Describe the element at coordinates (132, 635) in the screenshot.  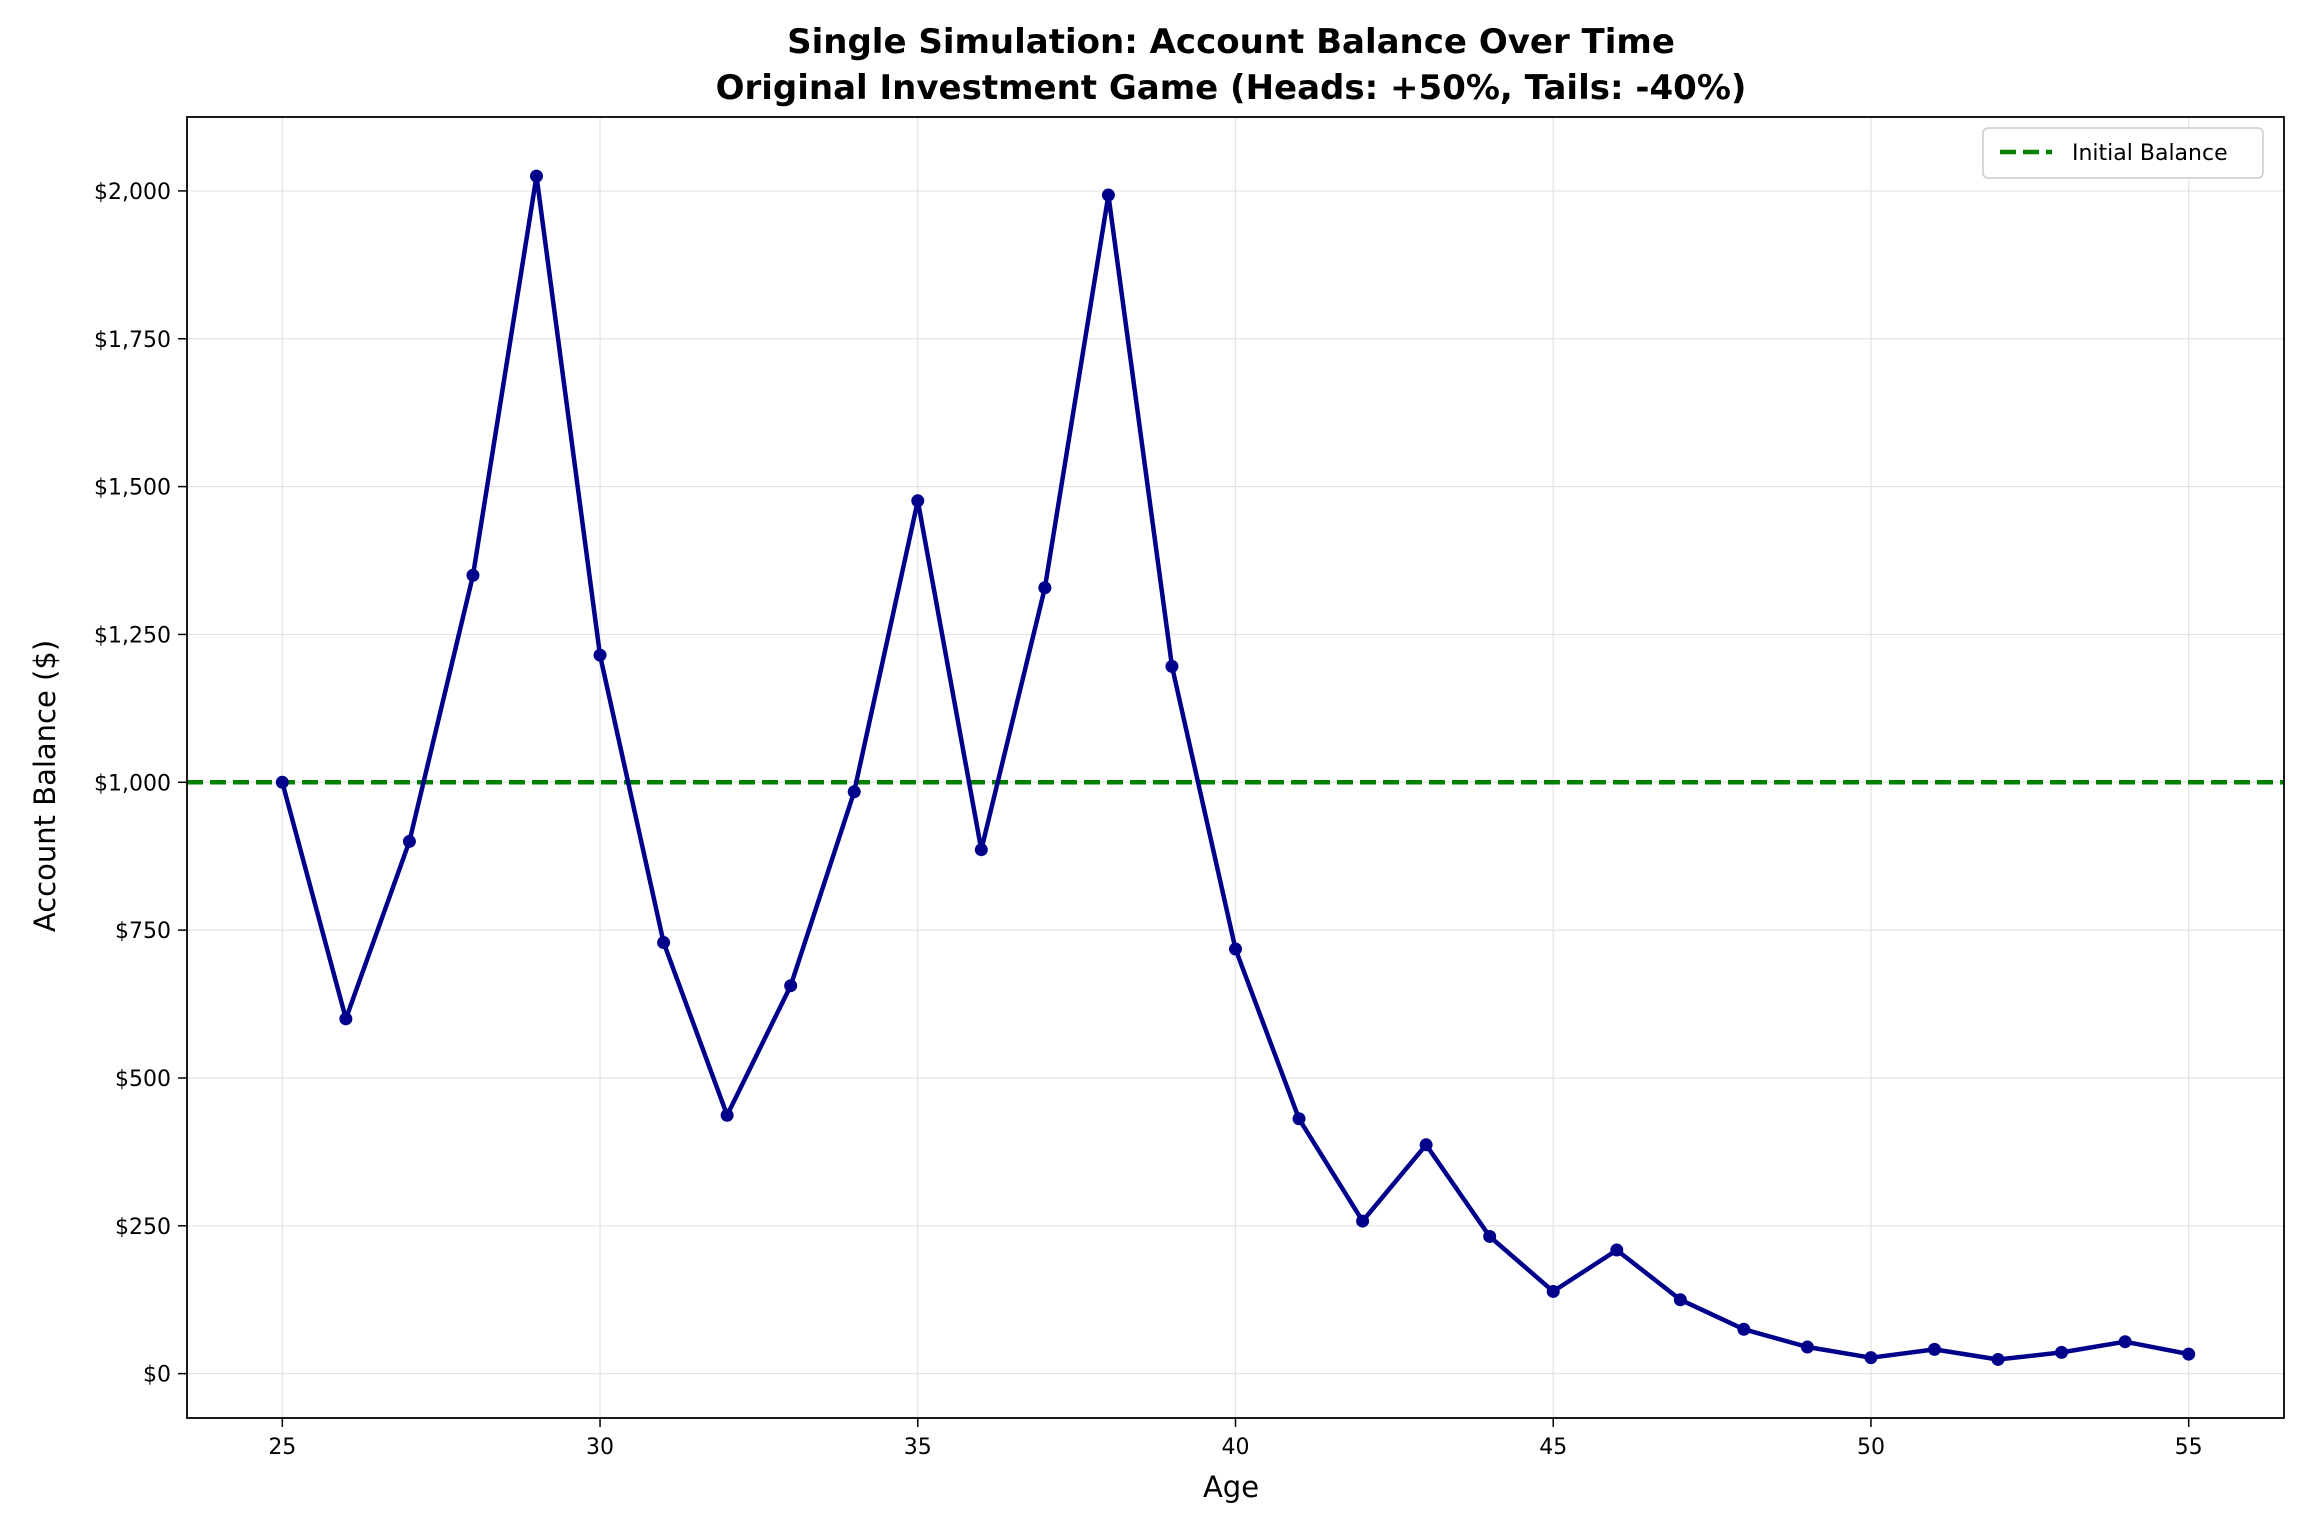
I see `y-tick-label: $1,250` at that location.